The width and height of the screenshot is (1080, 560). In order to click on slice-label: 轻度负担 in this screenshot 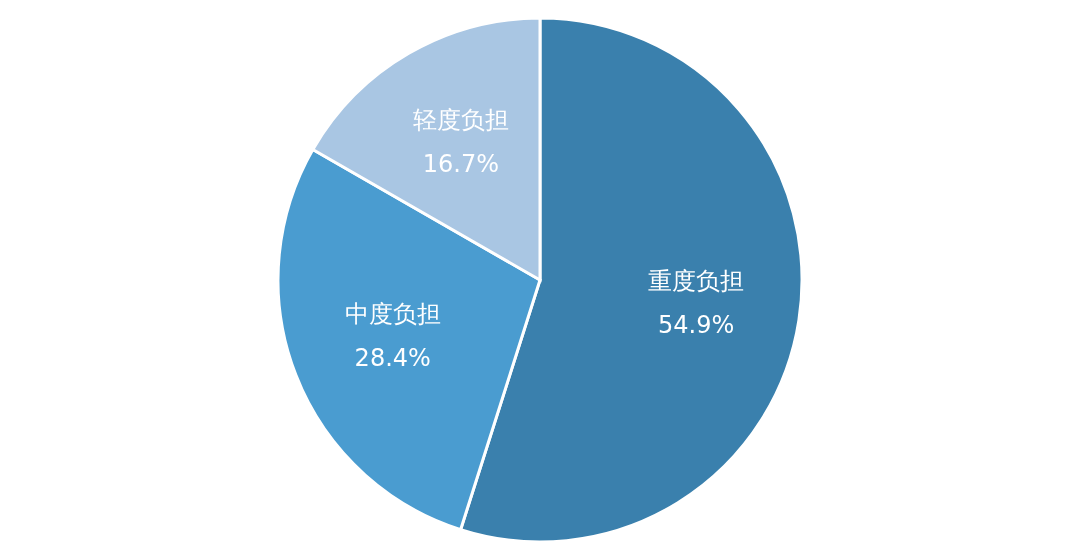, I will do `click(460, 120)`.